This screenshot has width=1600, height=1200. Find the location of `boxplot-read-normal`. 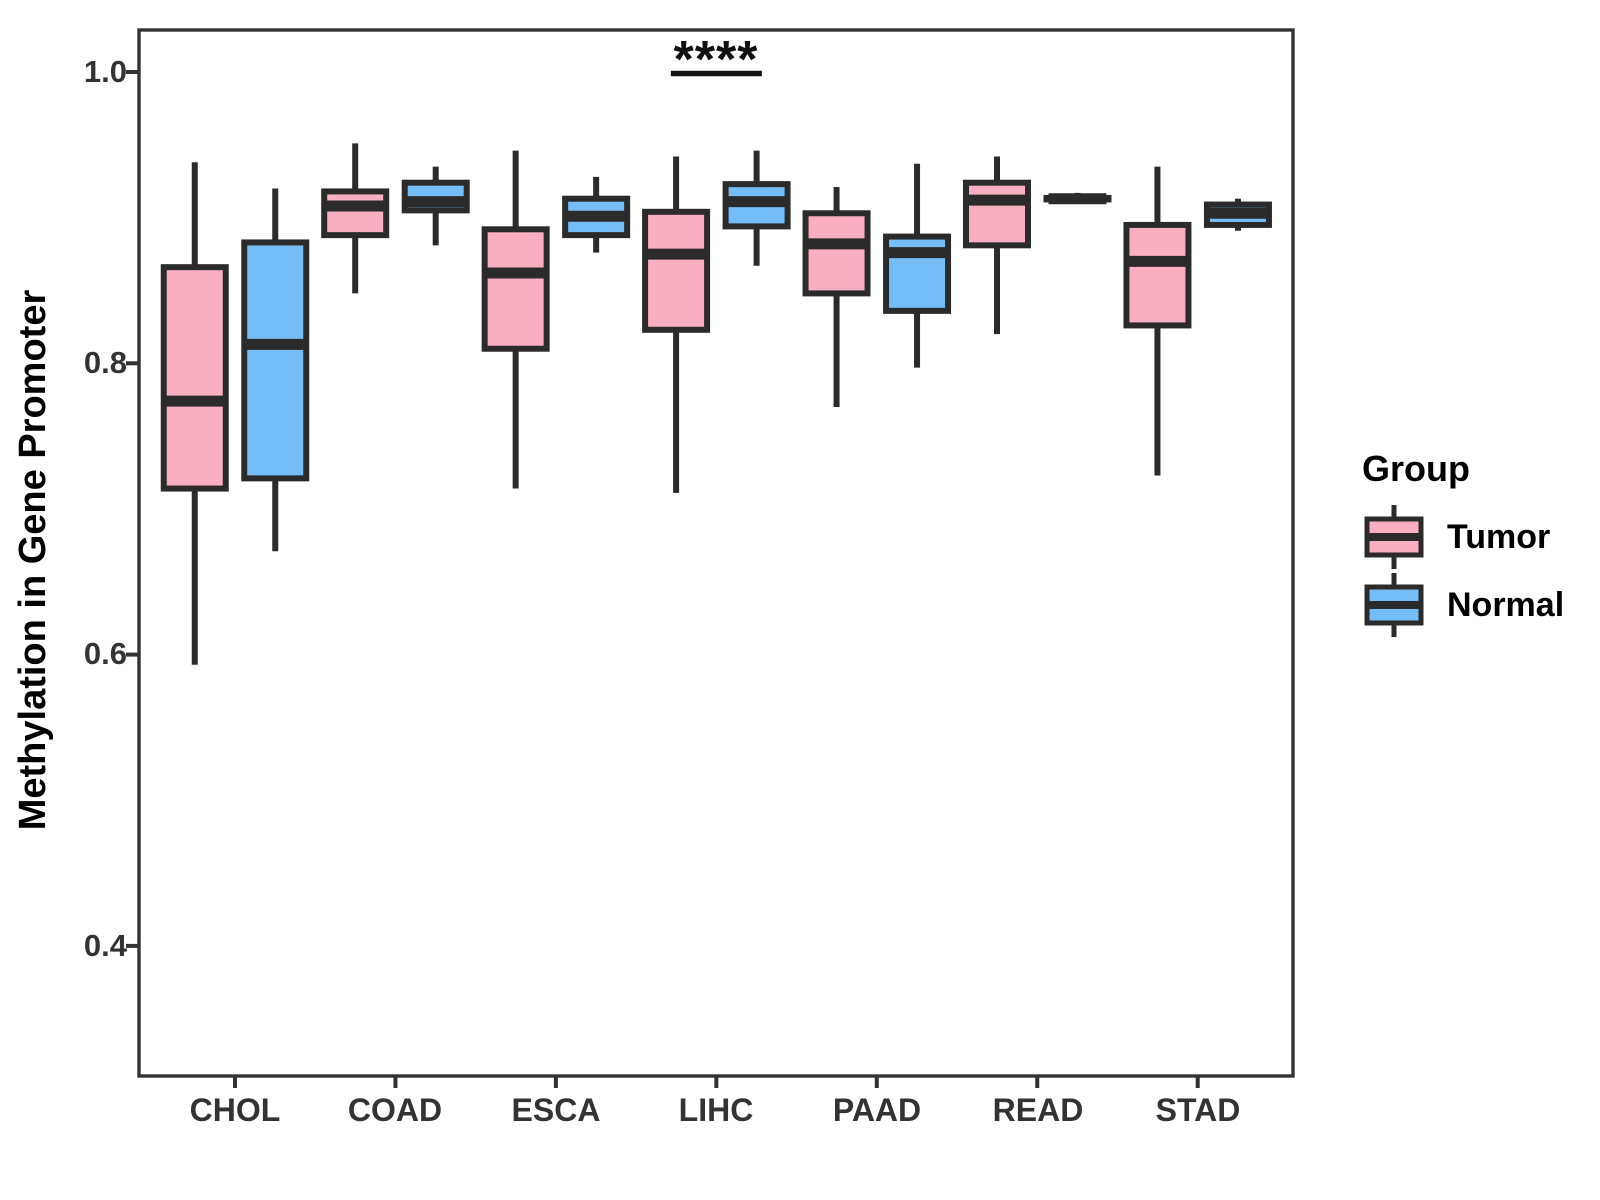

boxplot-read-normal is located at coordinates (1077, 198).